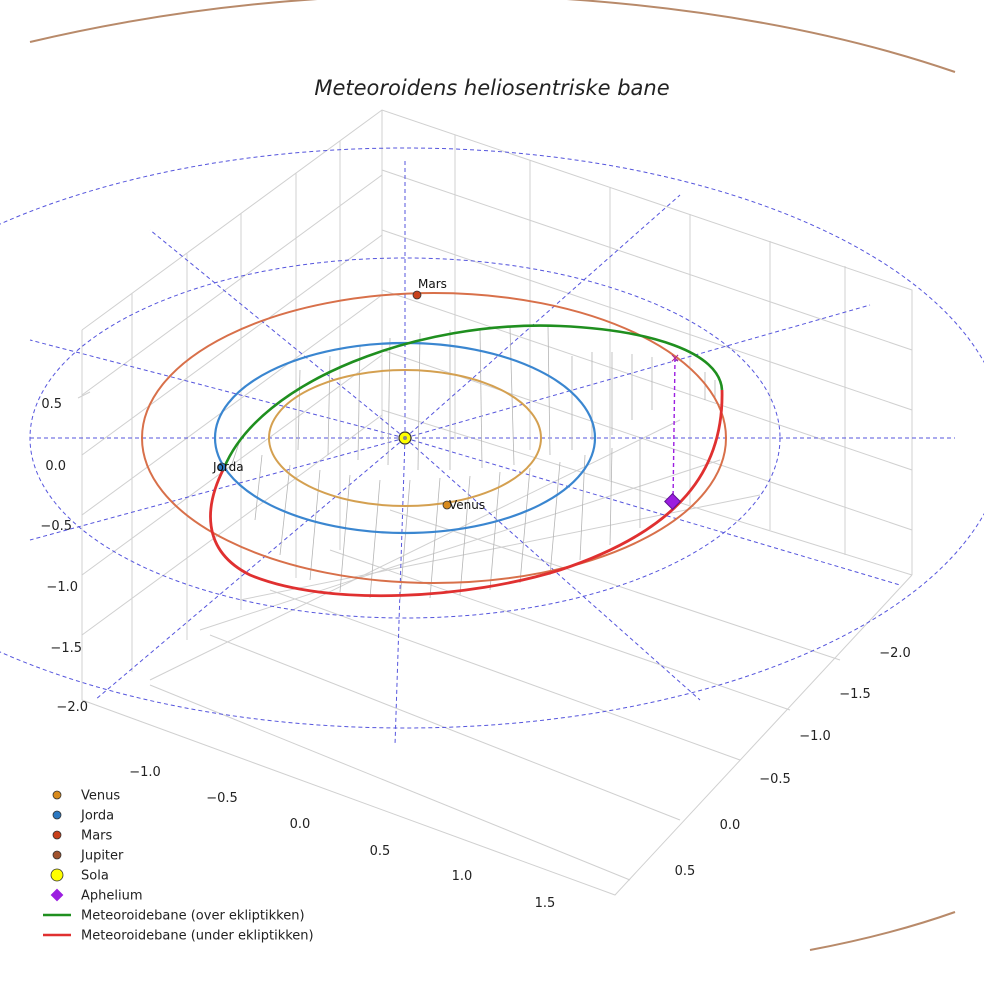  I want to click on aphelion-marker, so click(672, 501).